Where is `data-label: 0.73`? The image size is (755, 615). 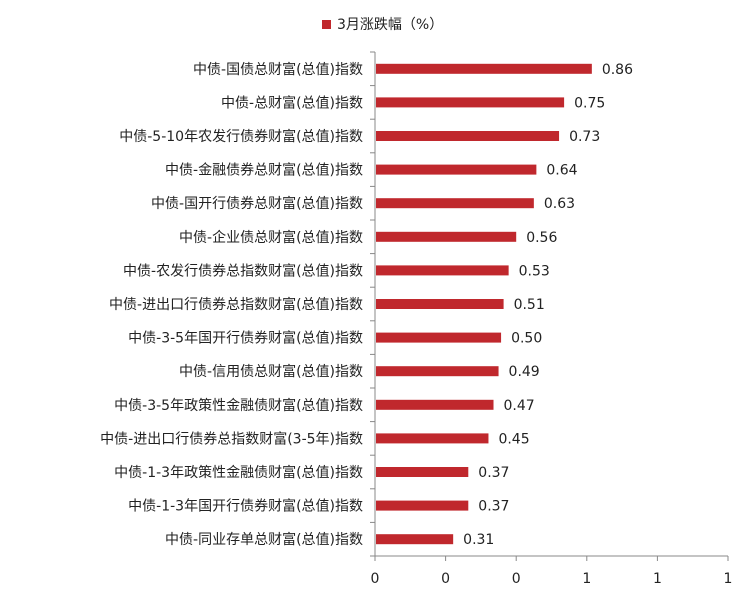 data-label: 0.73 is located at coordinates (584, 137).